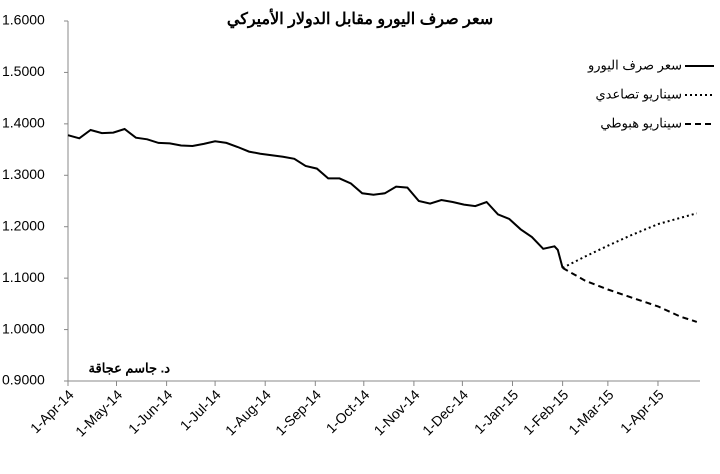 The width and height of the screenshot is (720, 474). Describe the element at coordinates (150, 411) in the screenshot. I see `x-tick-label: 1-Jun-14` at that location.